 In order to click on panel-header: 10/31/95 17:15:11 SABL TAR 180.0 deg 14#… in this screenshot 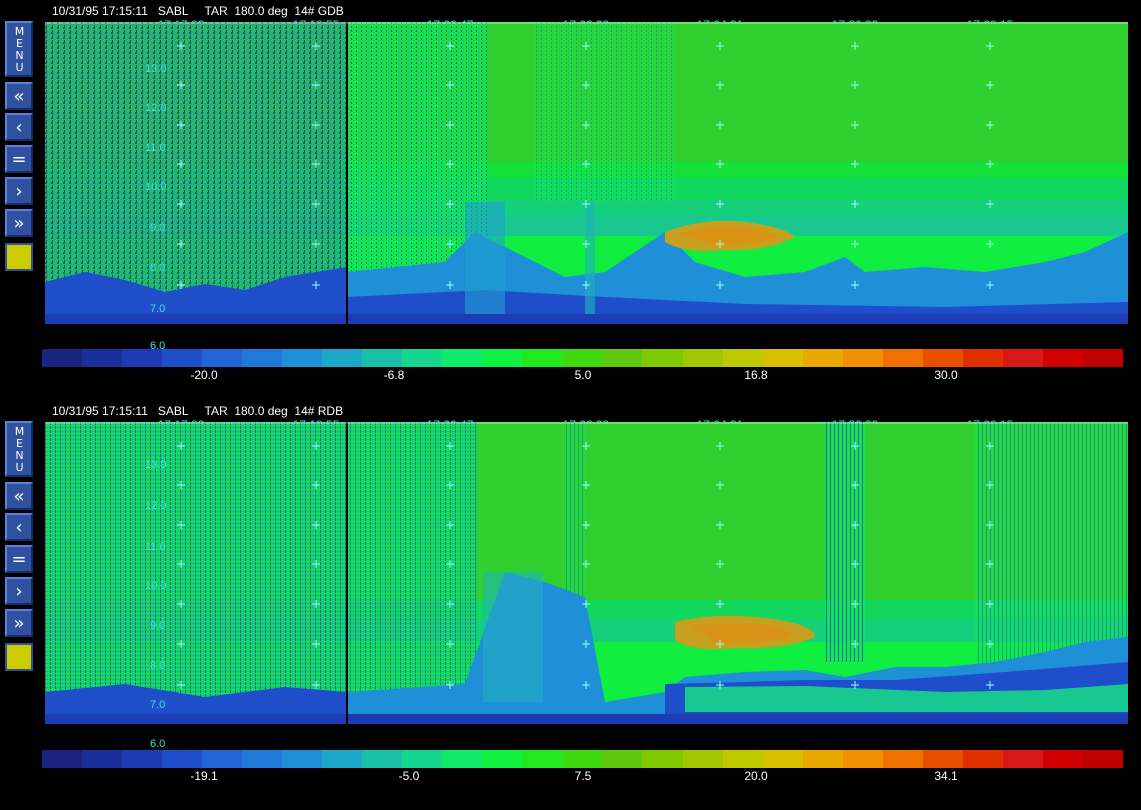, I will do `click(198, 11)`.